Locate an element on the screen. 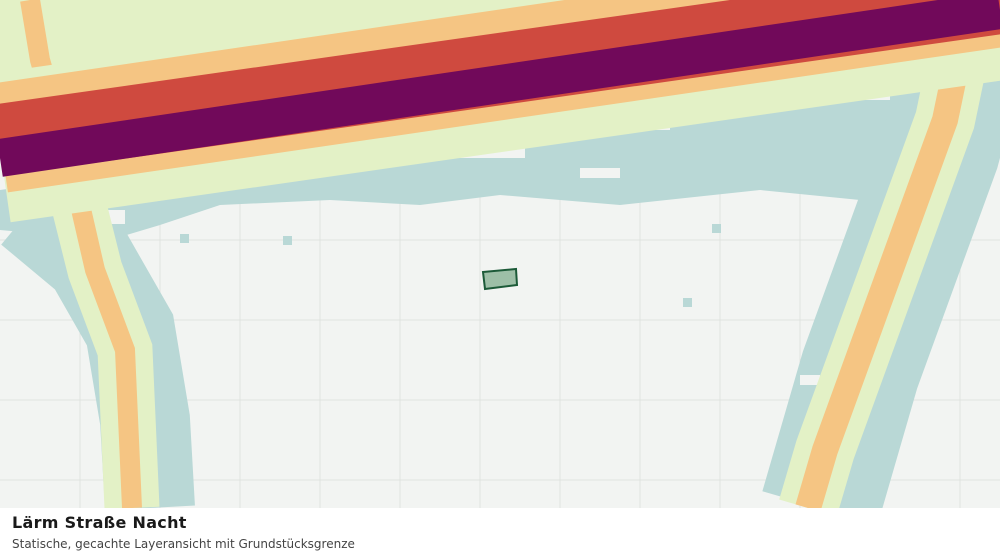 The image size is (1000, 560). parcel-boundary is located at coordinates (500, 279).